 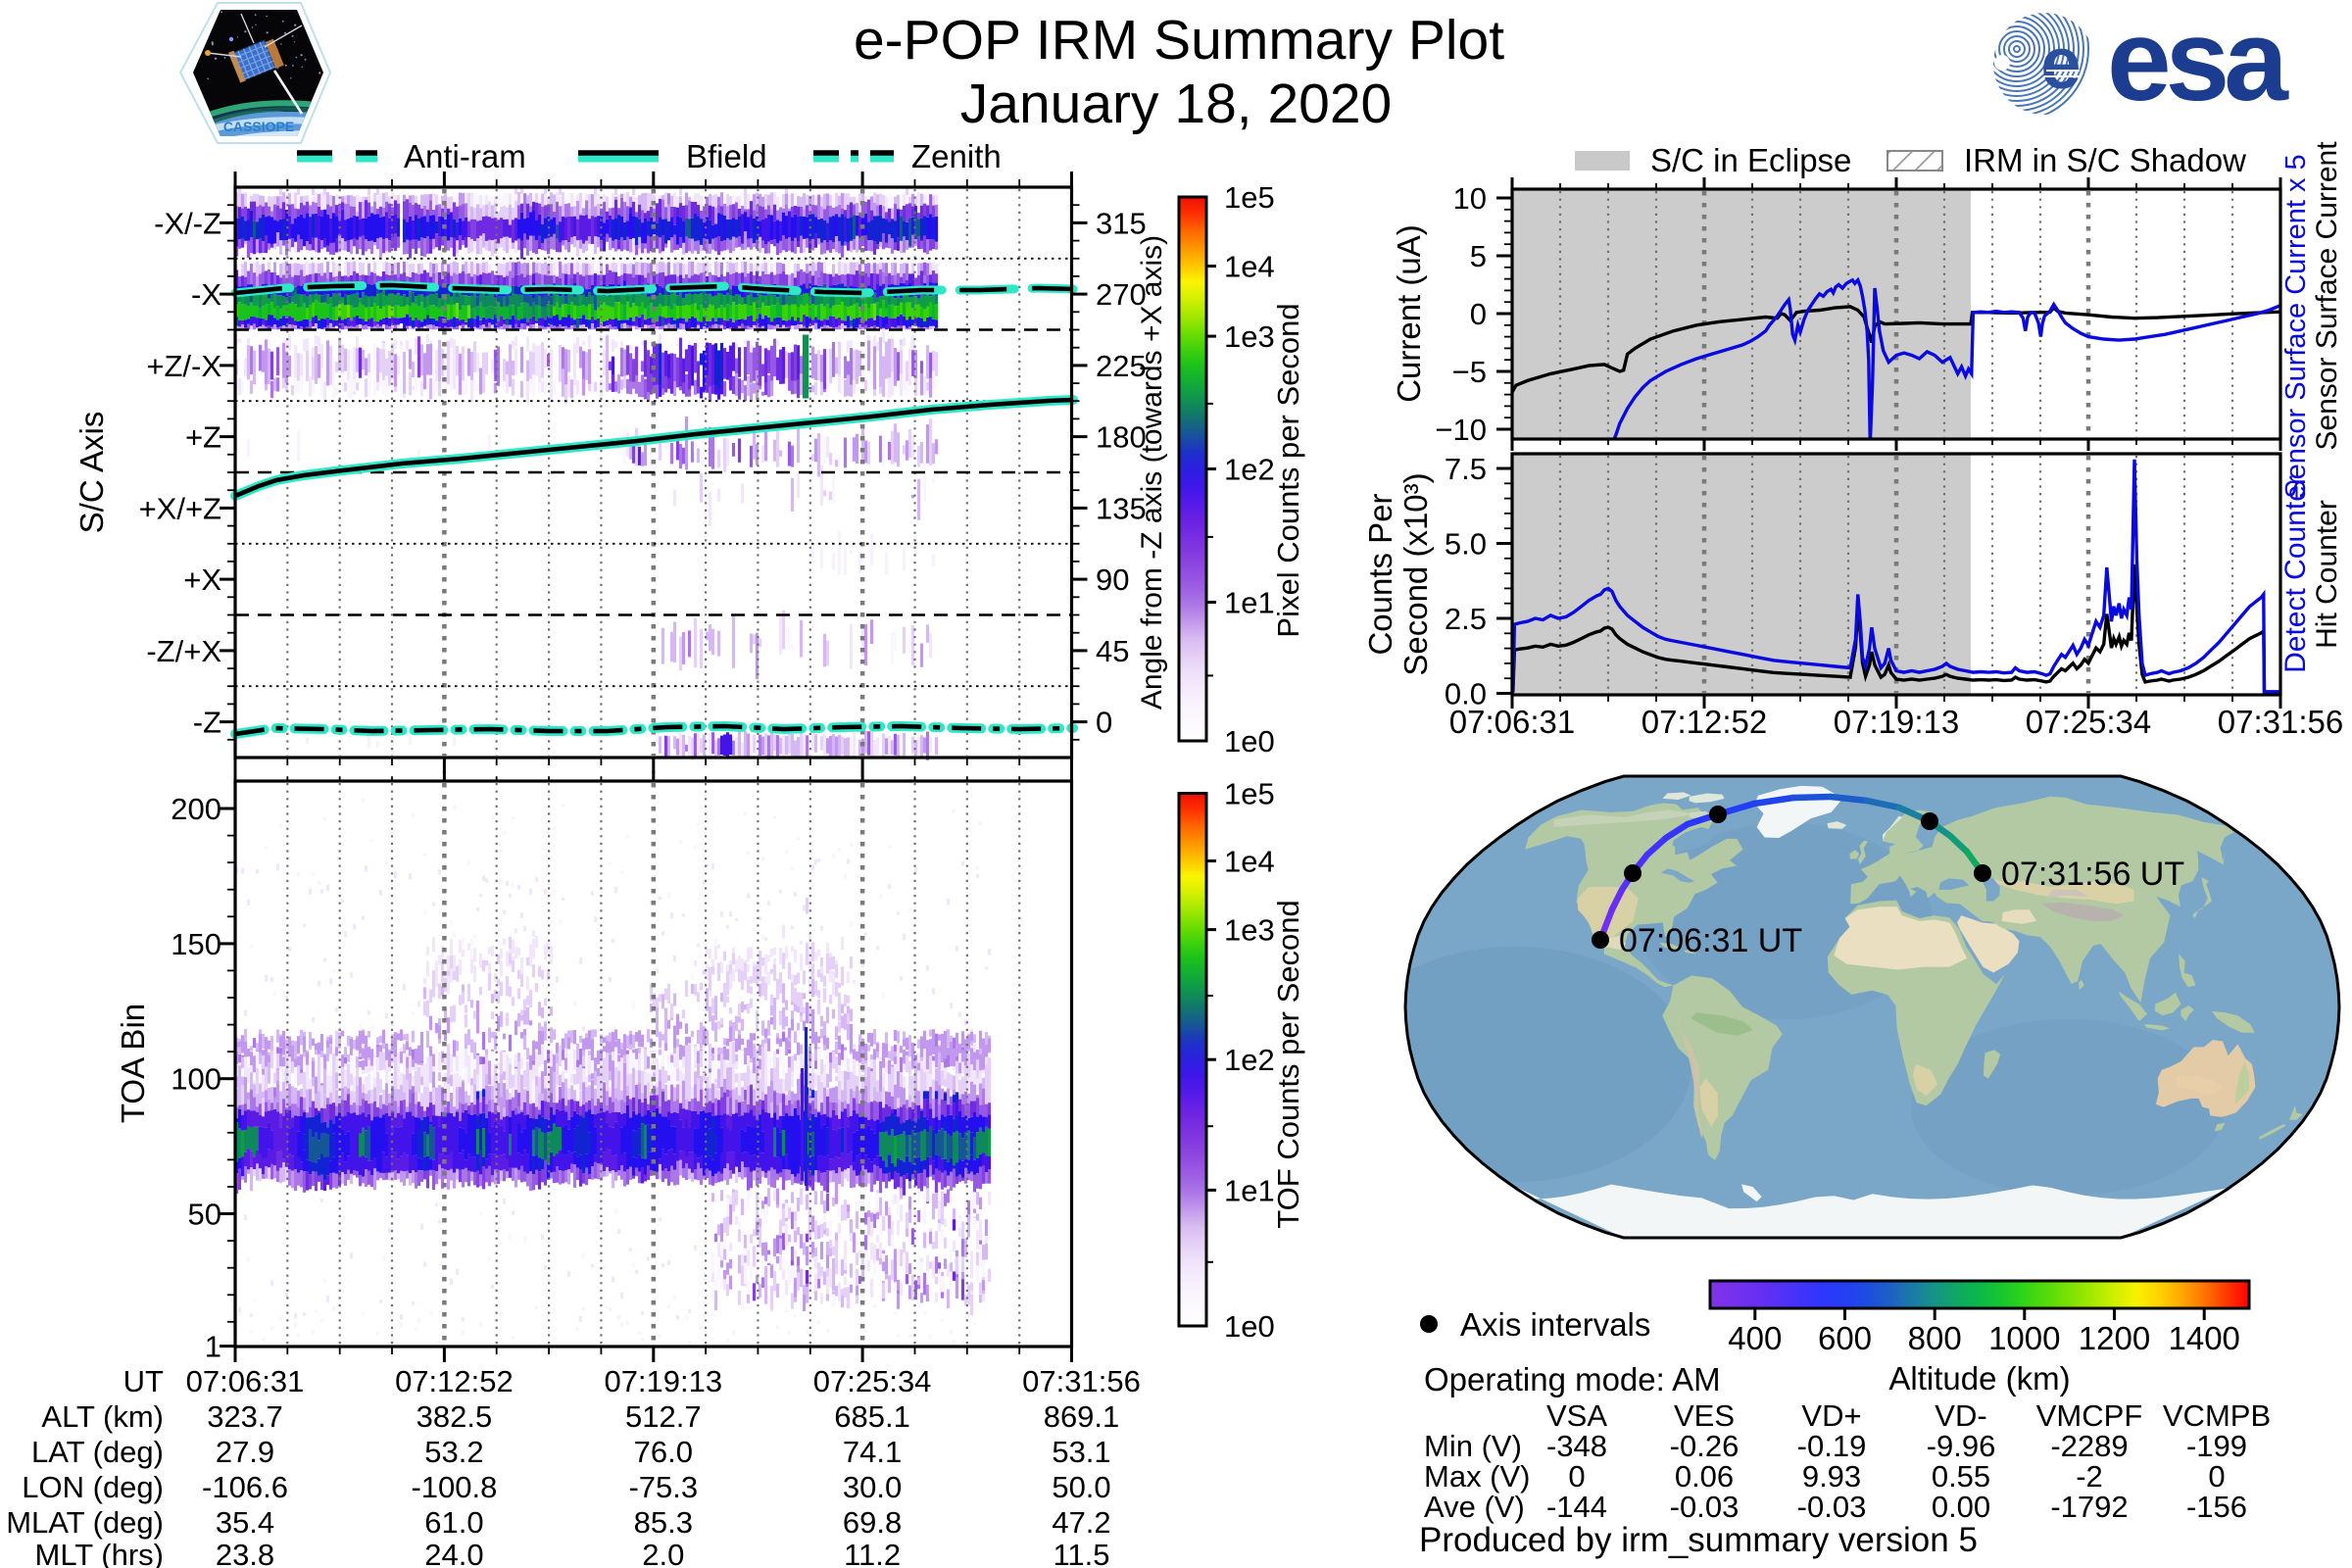 What do you see at coordinates (1081, 1487) in the screenshot?
I see `svg-text: 50.0` at bounding box center [1081, 1487].